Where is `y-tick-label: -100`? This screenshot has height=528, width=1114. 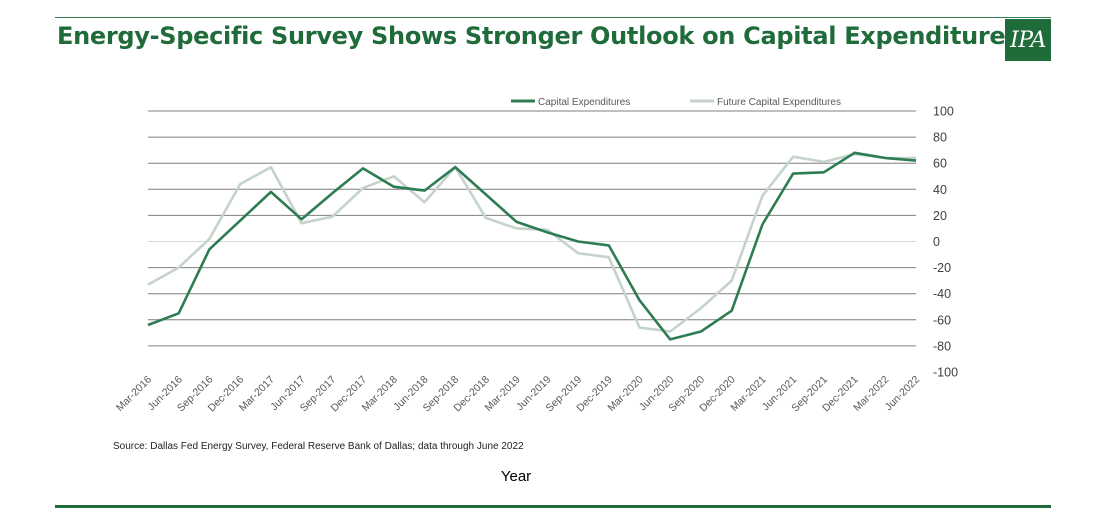 y-tick-label: -100 is located at coordinates (945, 373).